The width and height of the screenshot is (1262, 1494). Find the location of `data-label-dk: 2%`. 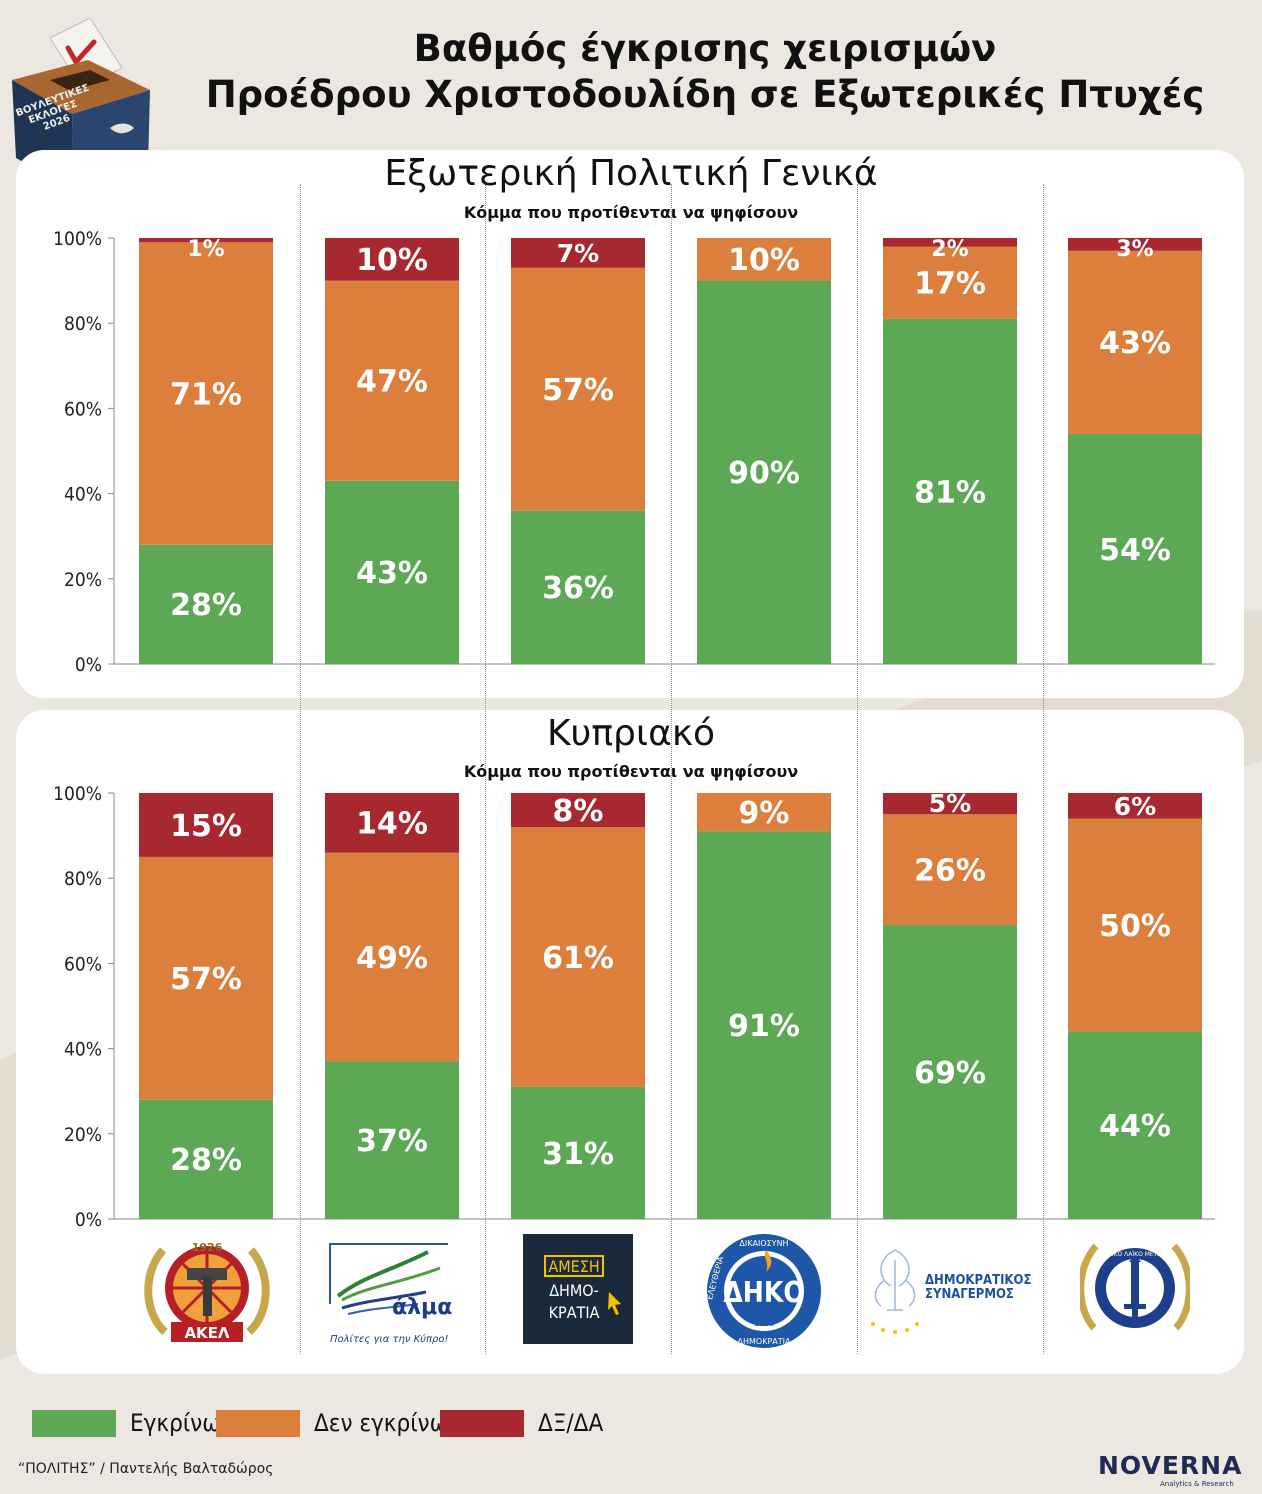

data-label-dk: 2% is located at coordinates (949, 249).